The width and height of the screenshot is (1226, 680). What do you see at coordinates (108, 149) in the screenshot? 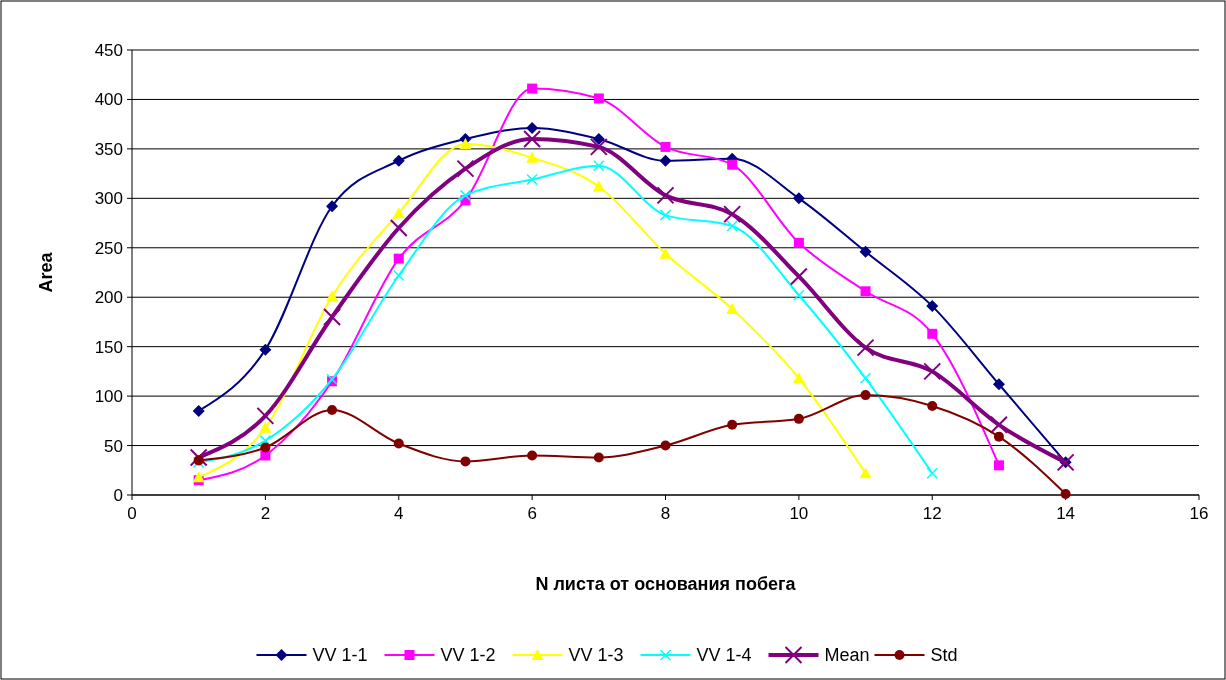
I see `y-tick-label: 350` at bounding box center [108, 149].